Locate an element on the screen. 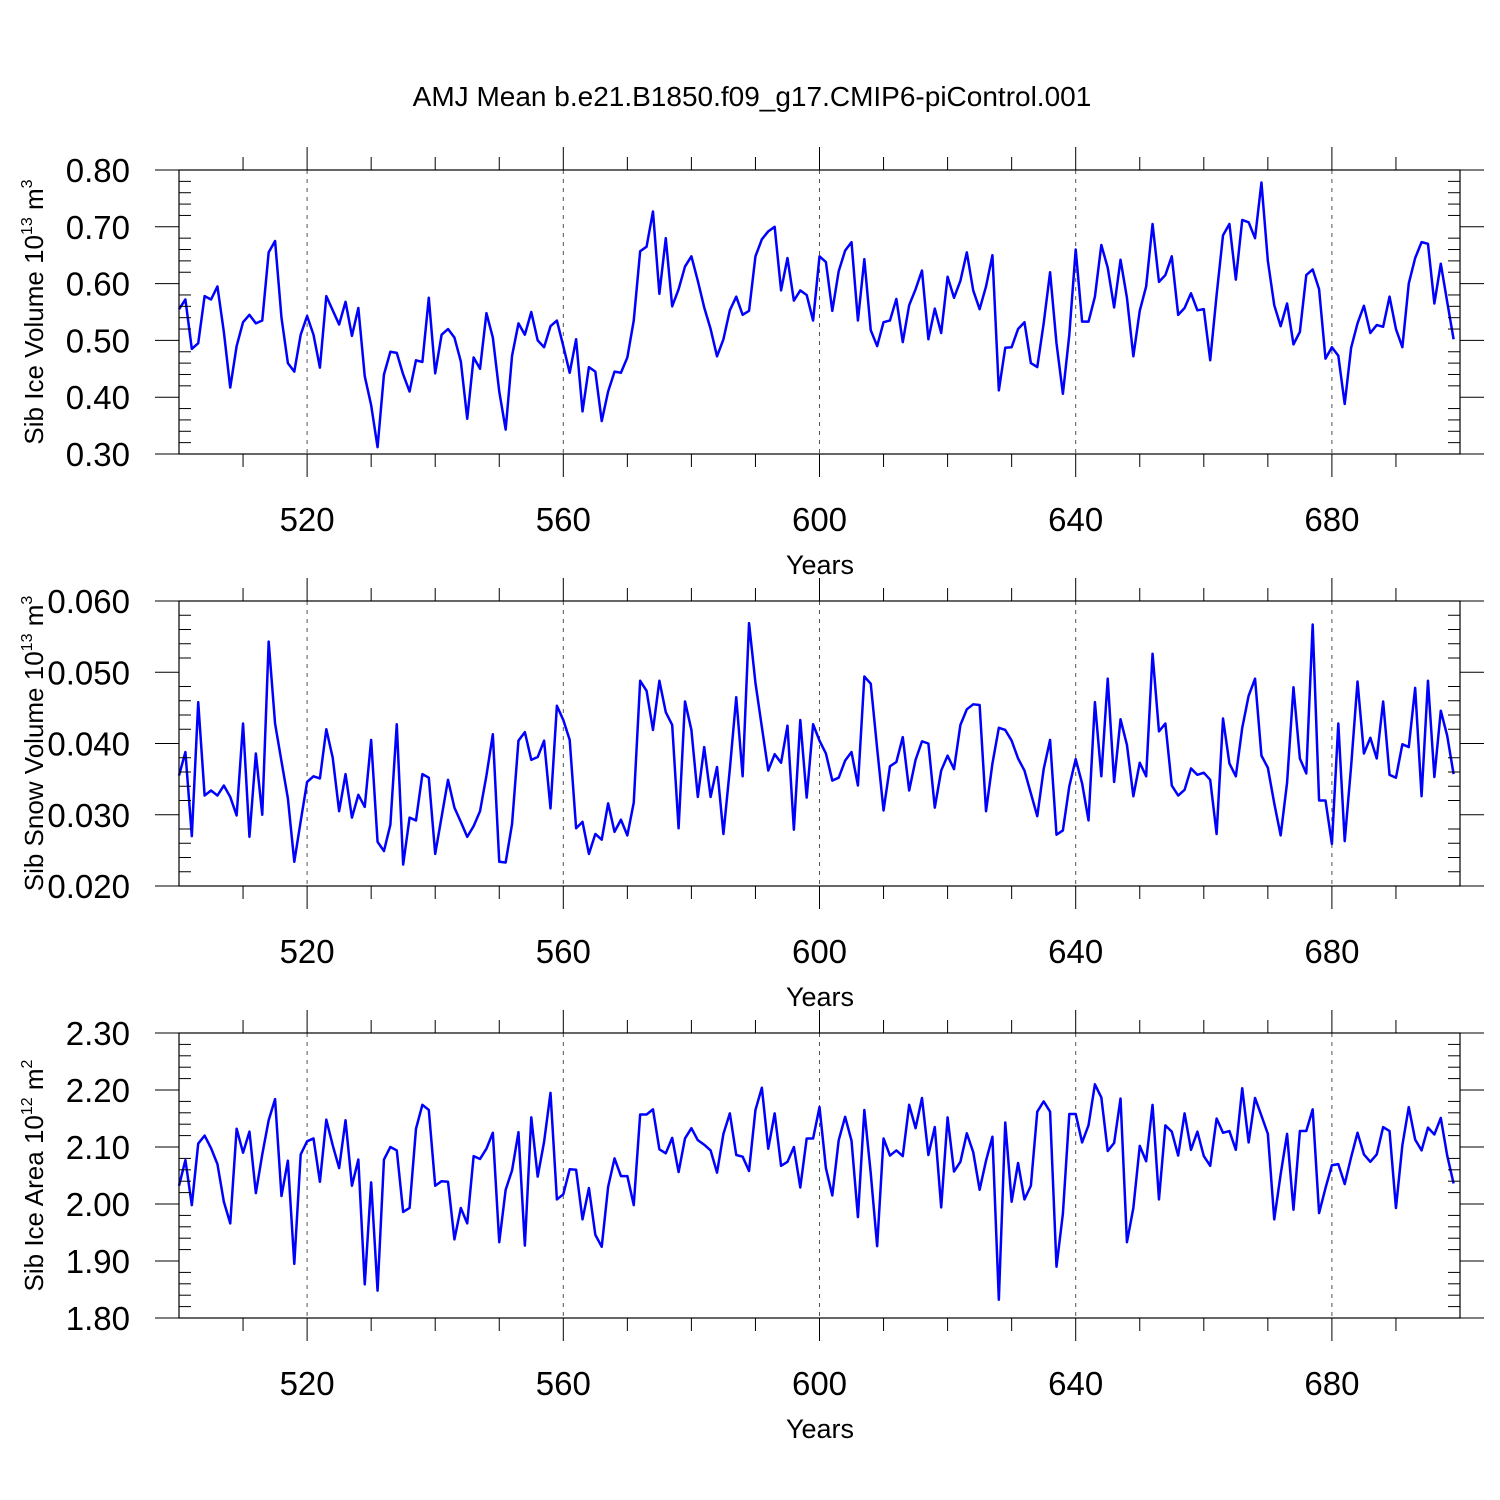 The height and width of the screenshot is (1500, 1500). y-axis-label-main: Sib Snow Volume 10 is located at coordinates (34, 771).